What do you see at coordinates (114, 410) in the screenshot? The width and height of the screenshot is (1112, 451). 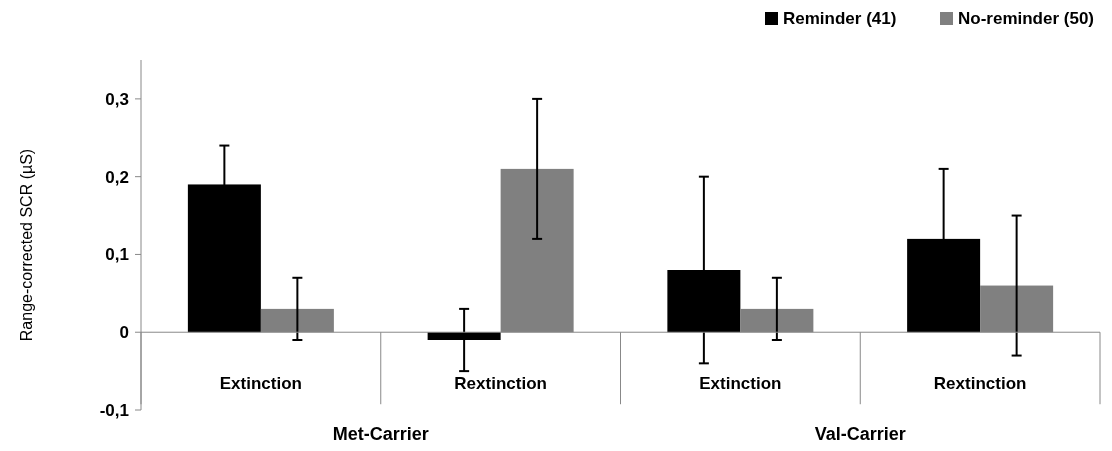 I see `y-tick-label: -0,1` at bounding box center [114, 410].